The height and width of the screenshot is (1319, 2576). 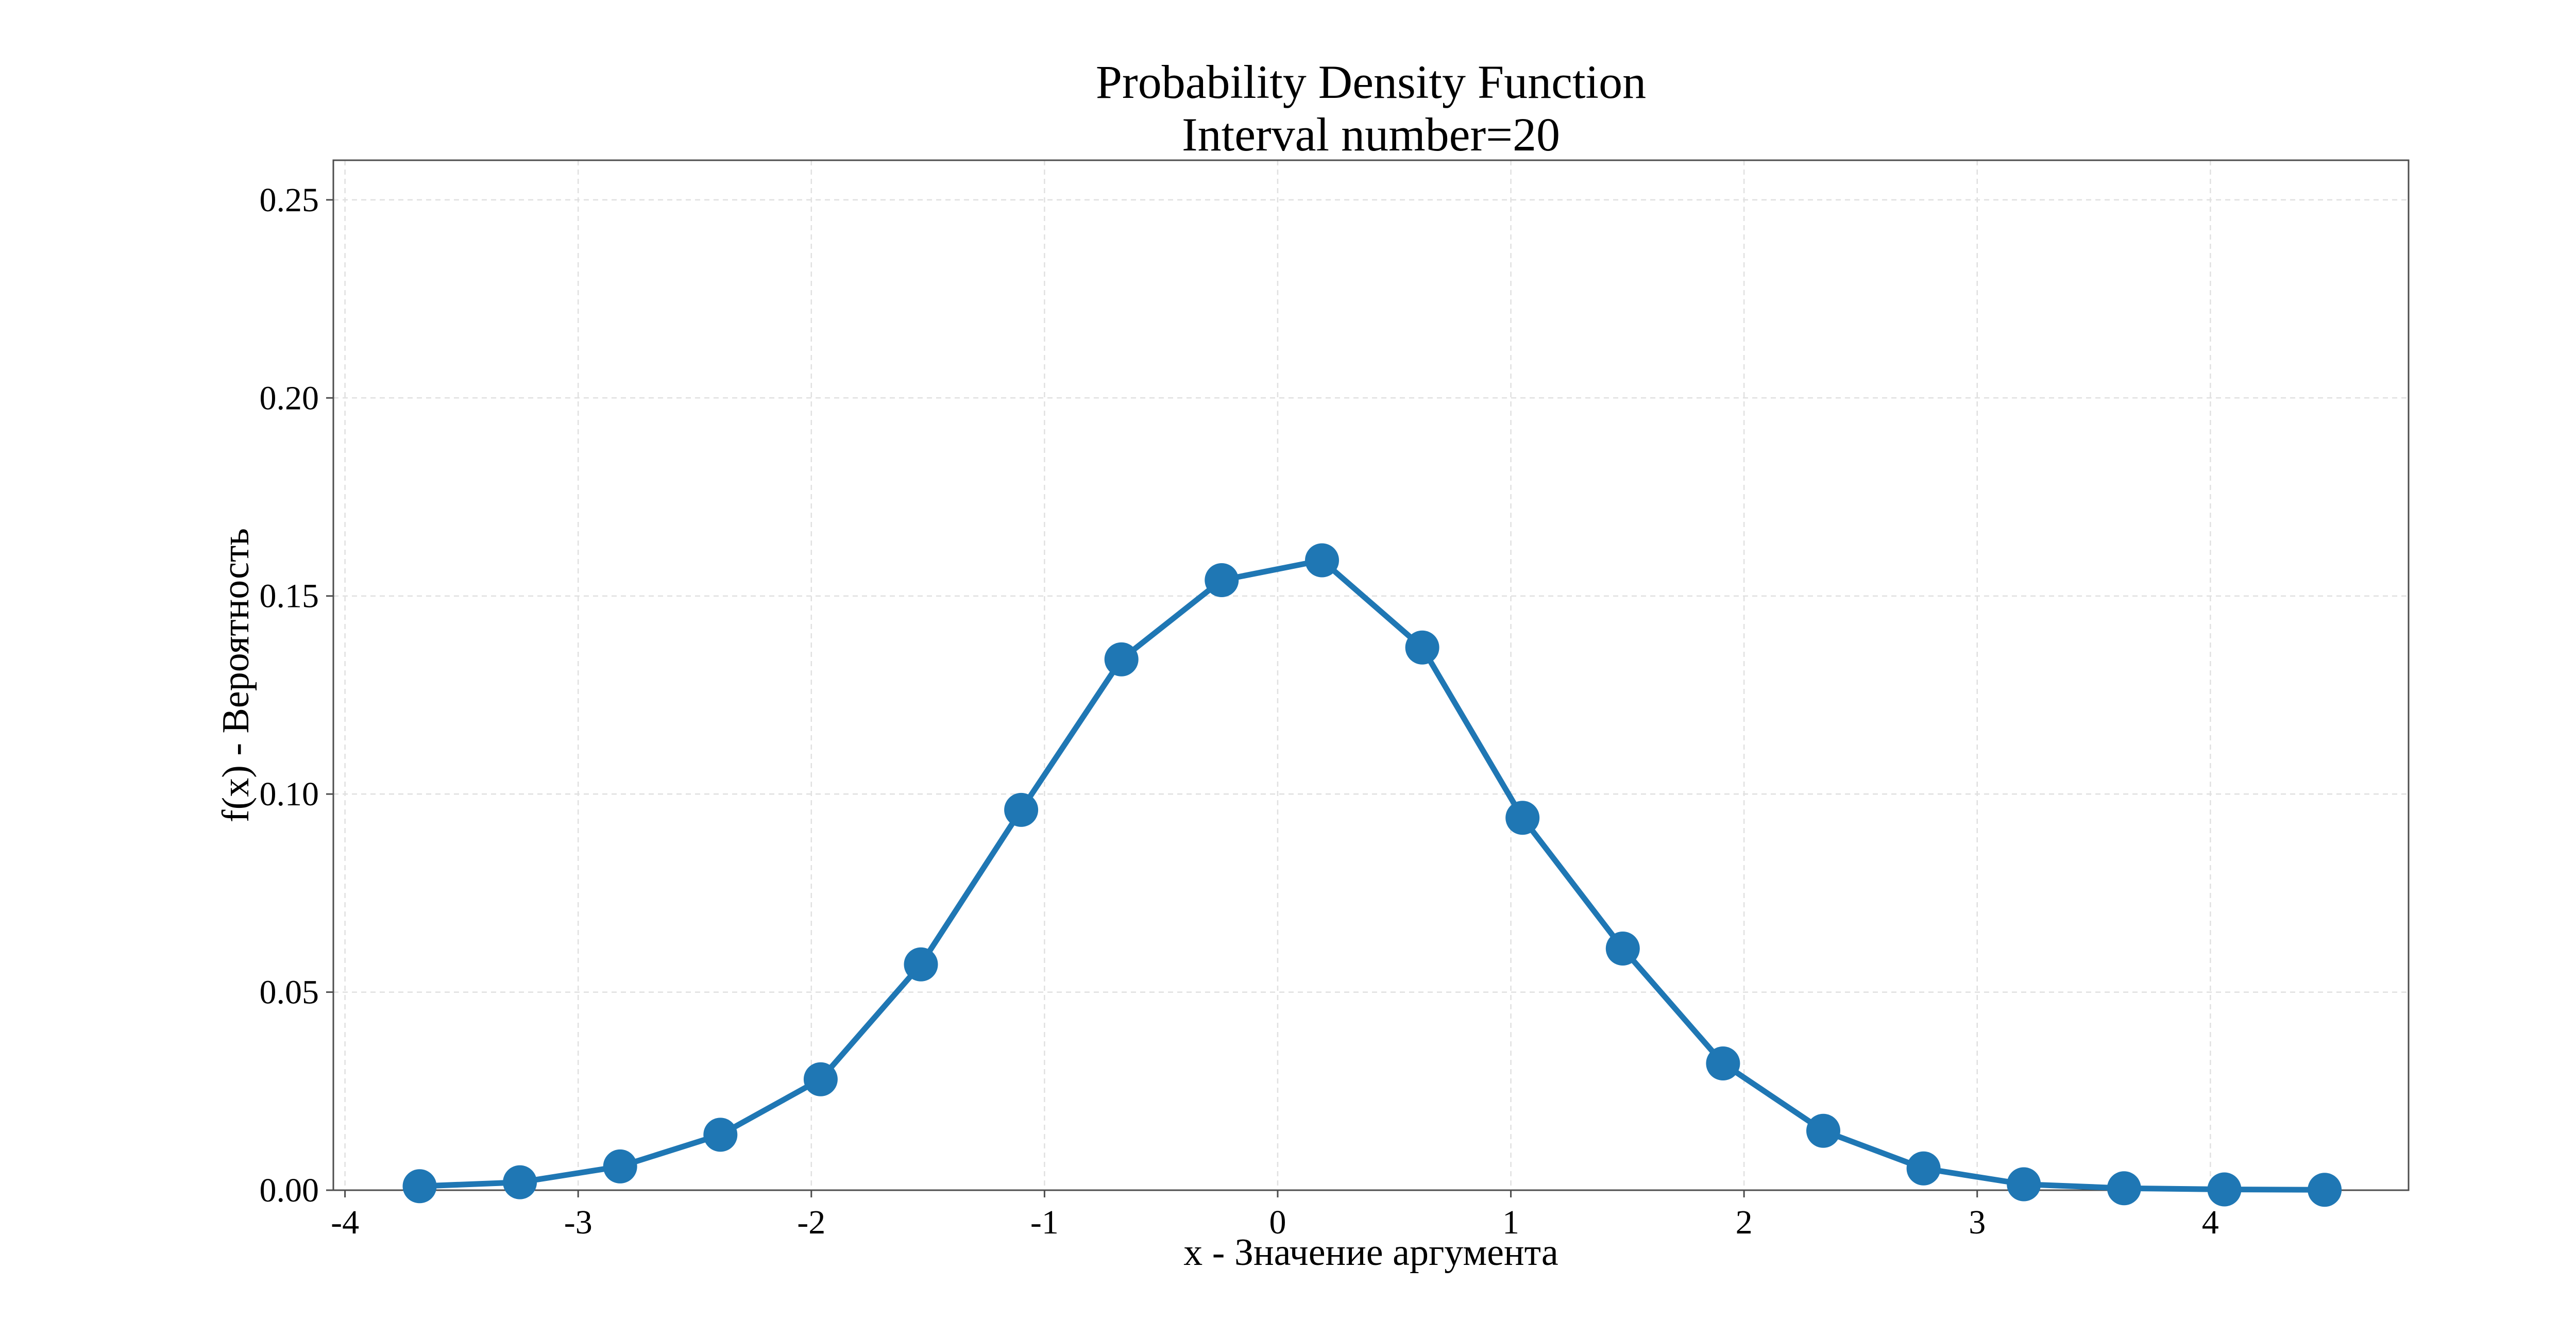 What do you see at coordinates (1977, 1222) in the screenshot?
I see `x-tick-label: 3` at bounding box center [1977, 1222].